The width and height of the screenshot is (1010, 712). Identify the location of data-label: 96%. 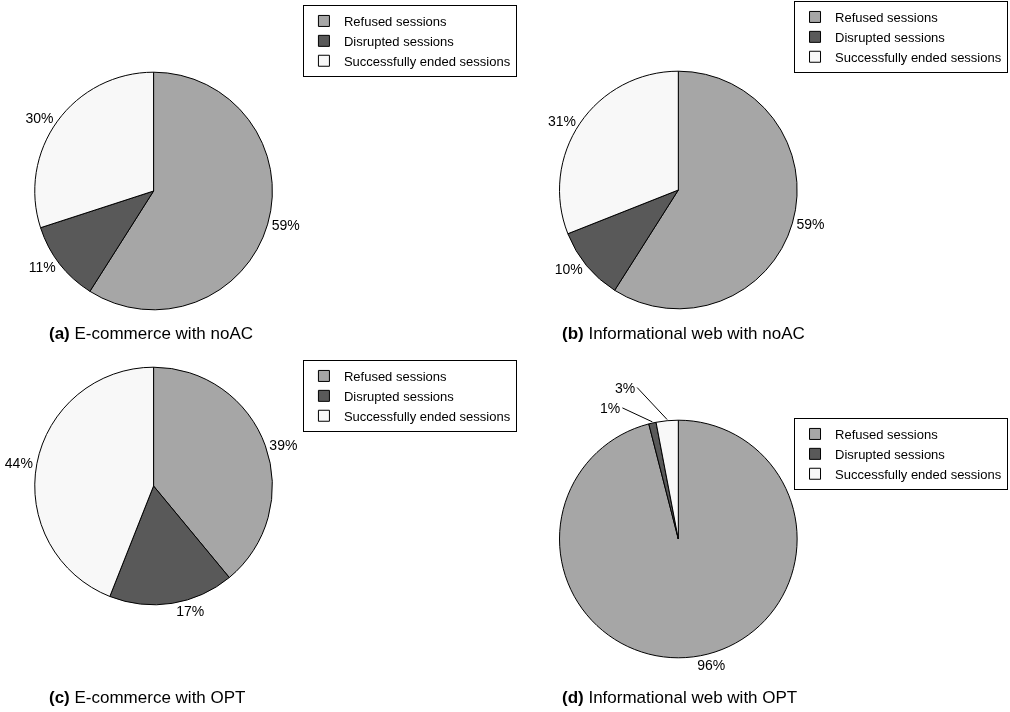
(711, 664).